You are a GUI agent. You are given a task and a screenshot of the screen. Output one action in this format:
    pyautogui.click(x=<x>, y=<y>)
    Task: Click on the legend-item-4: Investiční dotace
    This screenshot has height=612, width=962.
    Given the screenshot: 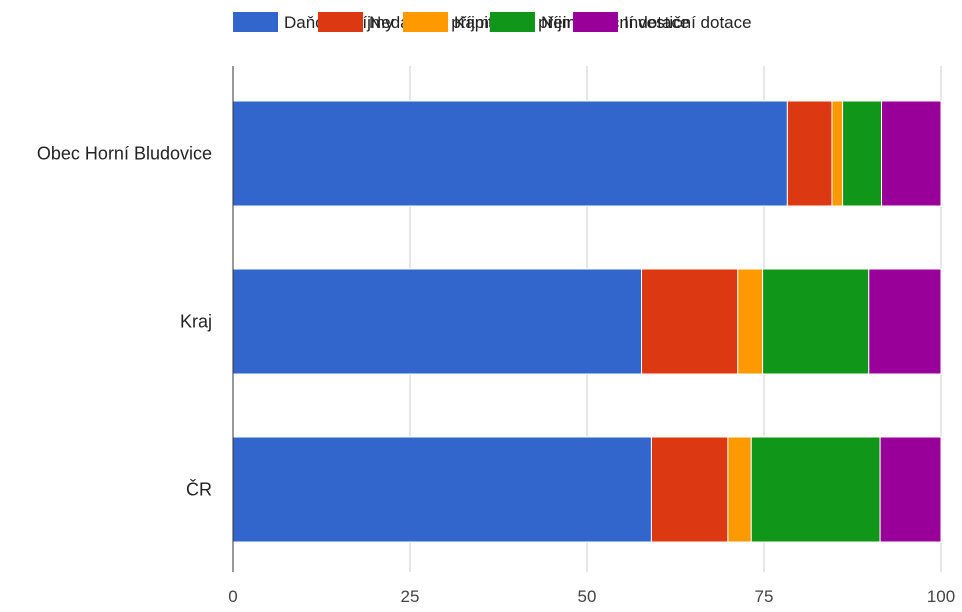 What is the action you would take?
    pyautogui.click(x=688, y=22)
    